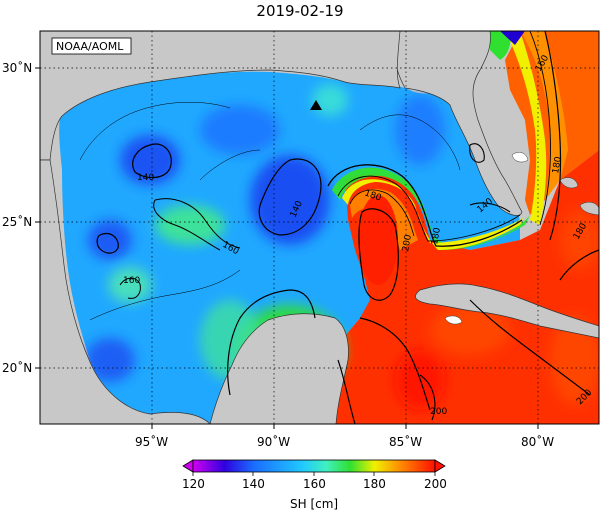 The height and width of the screenshot is (515, 600). What do you see at coordinates (151, 441) in the screenshot?
I see `lon-tick-label: 95˚W` at bounding box center [151, 441].